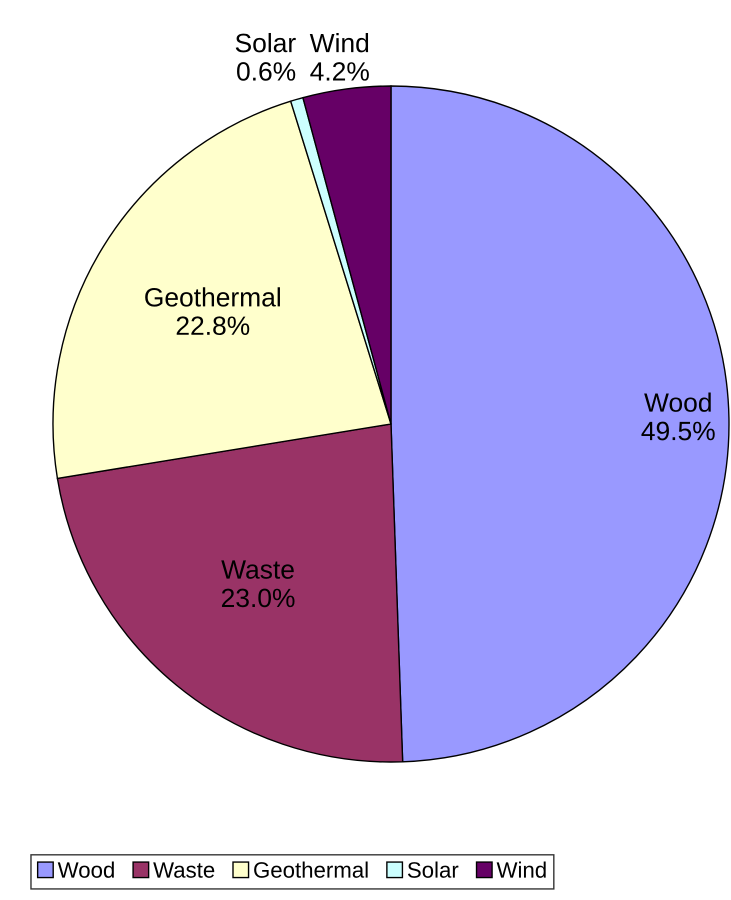 This screenshot has height=900, width=731. Describe the element at coordinates (257, 569) in the screenshot. I see `slice-label: Waste` at that location.